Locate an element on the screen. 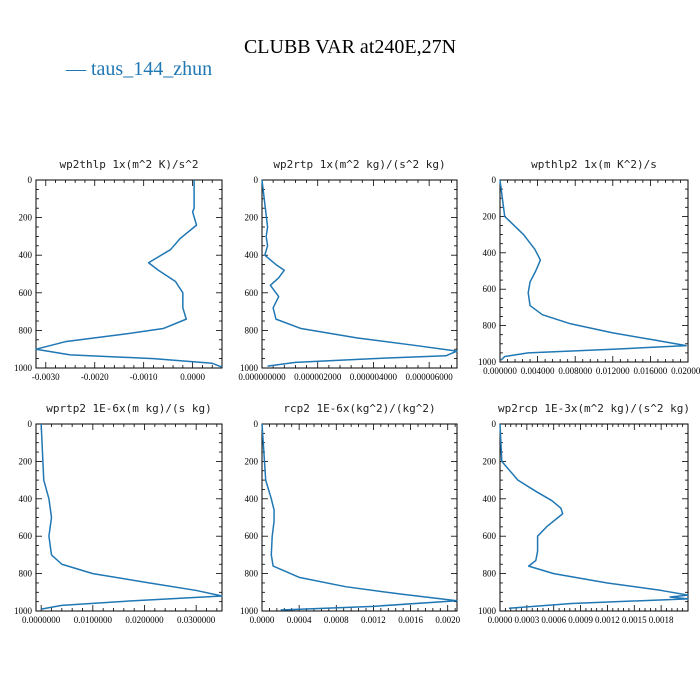 The height and width of the screenshot is (700, 700). x-tick-label: 0.020000 is located at coordinates (685, 371).